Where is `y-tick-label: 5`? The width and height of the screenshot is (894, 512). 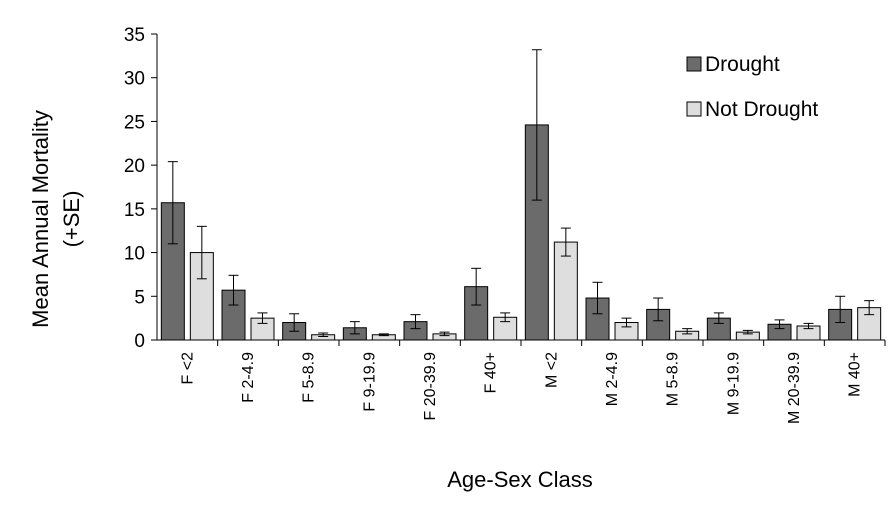 y-tick-label: 5 is located at coordinates (139, 297).